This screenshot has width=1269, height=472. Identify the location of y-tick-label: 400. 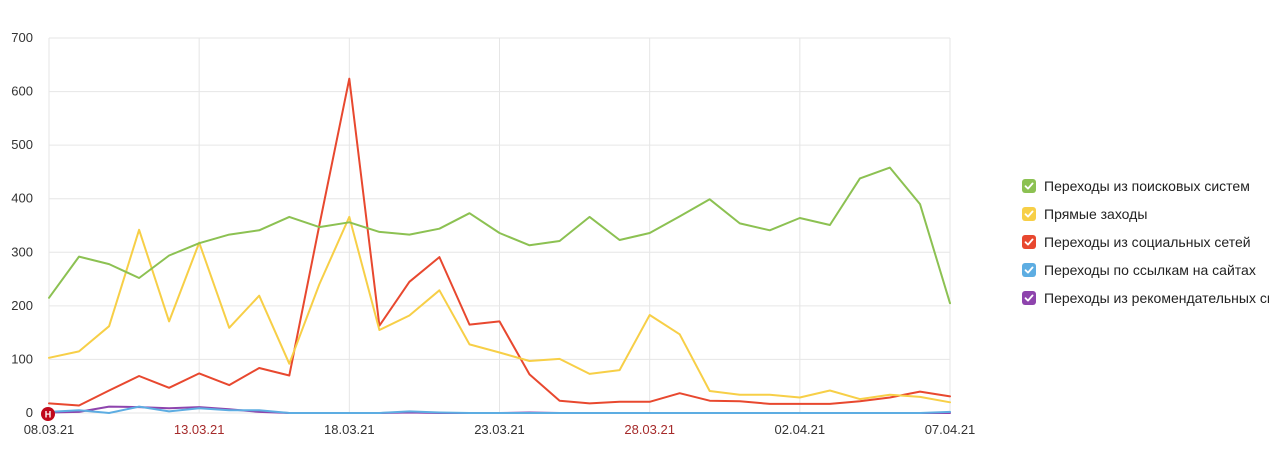
(22, 198).